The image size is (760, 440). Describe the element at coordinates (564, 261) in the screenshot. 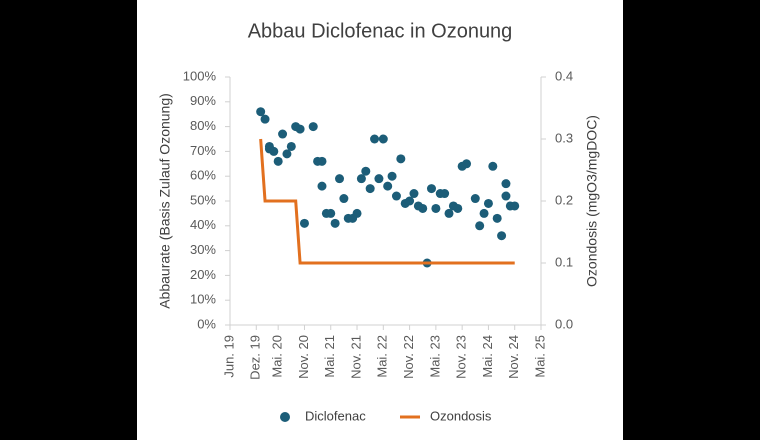

I see `y2-tick-label: 0.1` at that location.